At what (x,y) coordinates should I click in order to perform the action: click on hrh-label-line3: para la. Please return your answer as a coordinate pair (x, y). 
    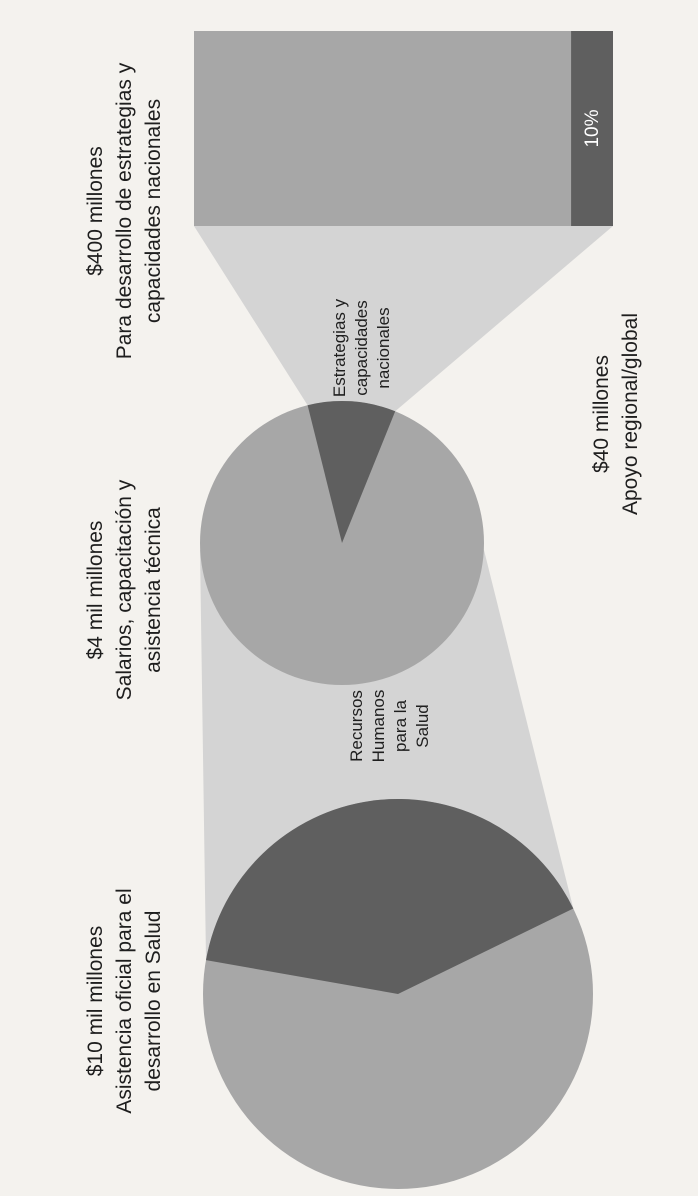
    Looking at the image, I should click on (400, 725).